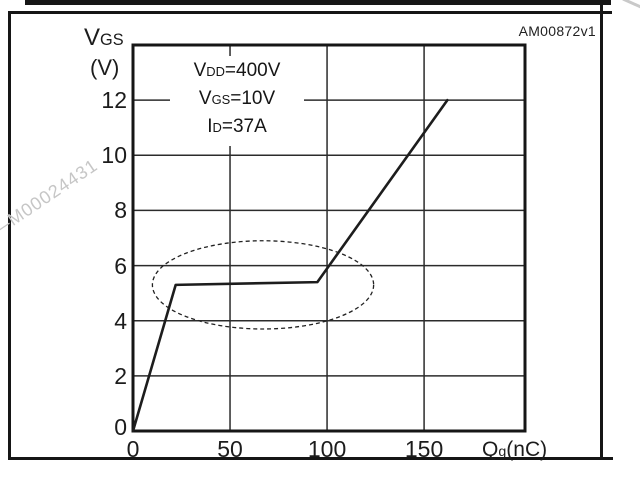 The image size is (640, 483). I want to click on x-tick-label: 50, so click(230, 449).